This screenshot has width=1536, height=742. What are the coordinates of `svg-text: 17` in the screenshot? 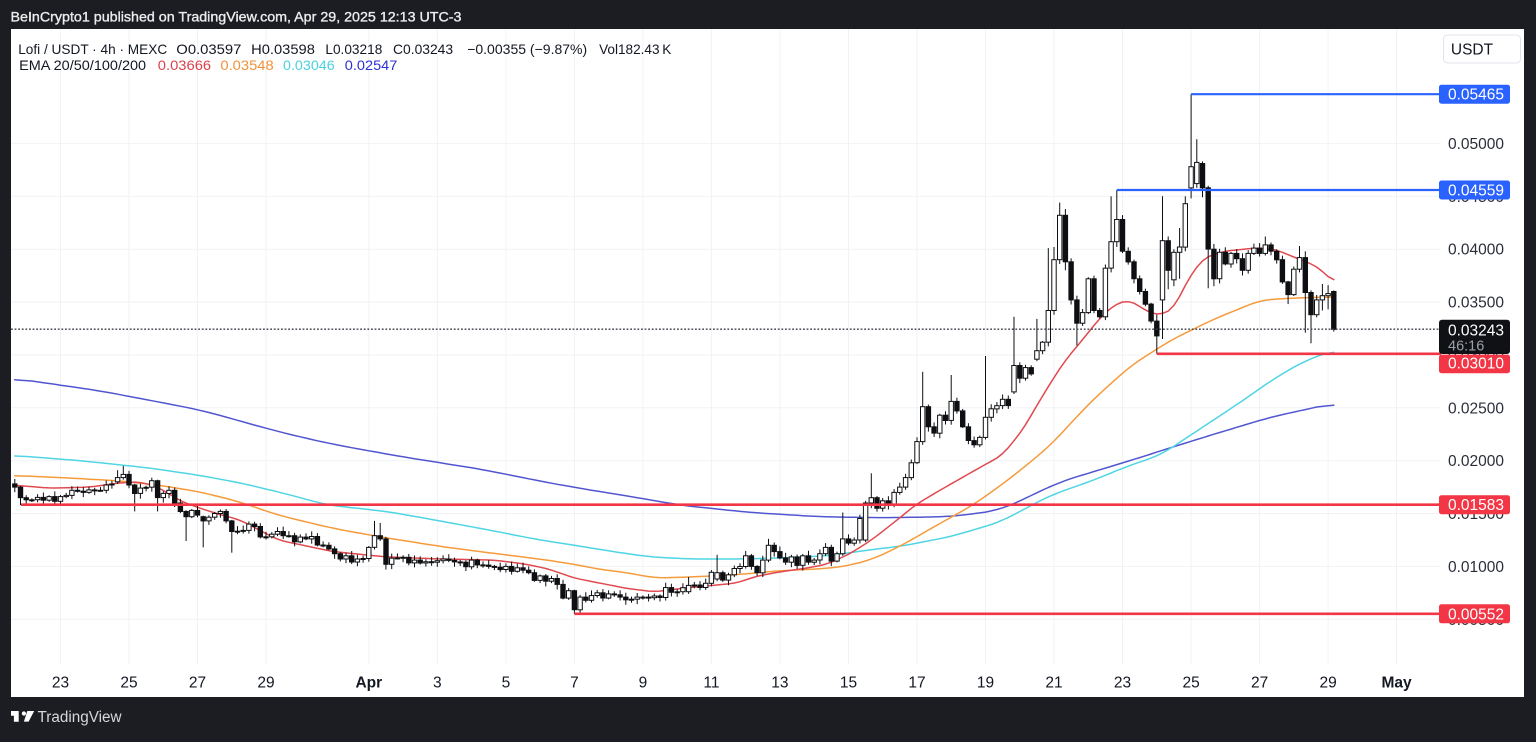 It's located at (916, 683).